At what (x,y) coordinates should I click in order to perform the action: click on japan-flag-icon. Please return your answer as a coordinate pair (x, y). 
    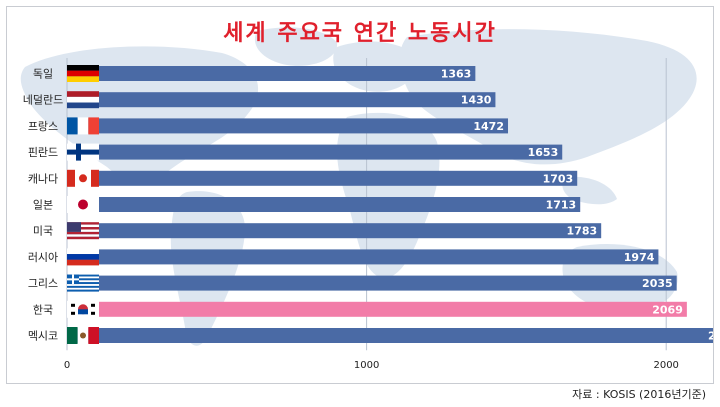
    Looking at the image, I should click on (83, 204).